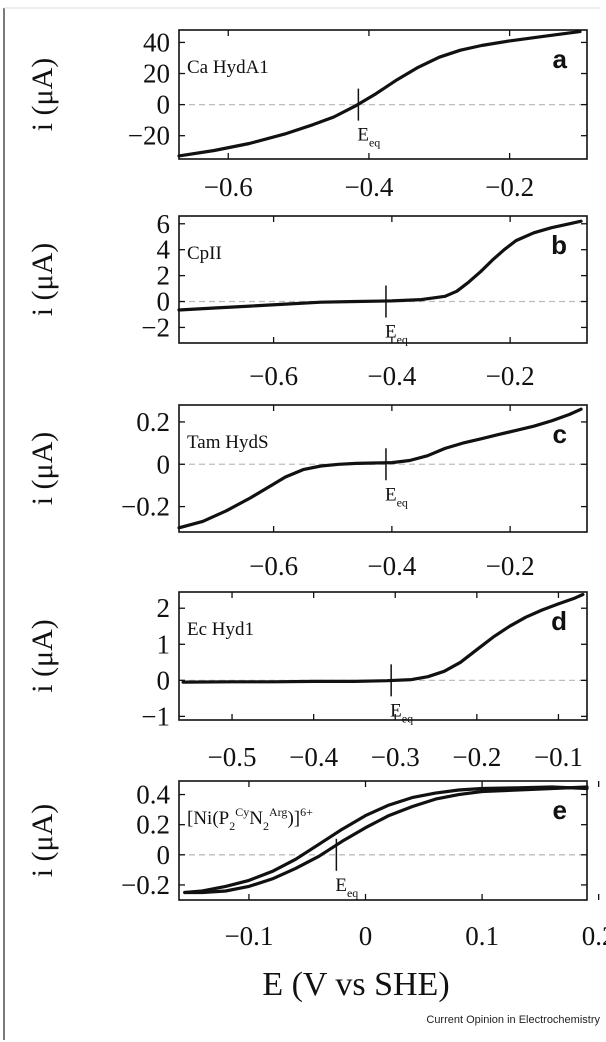  Describe the element at coordinates (155, 716) in the screenshot. I see `y-tick-label: −1` at that location.